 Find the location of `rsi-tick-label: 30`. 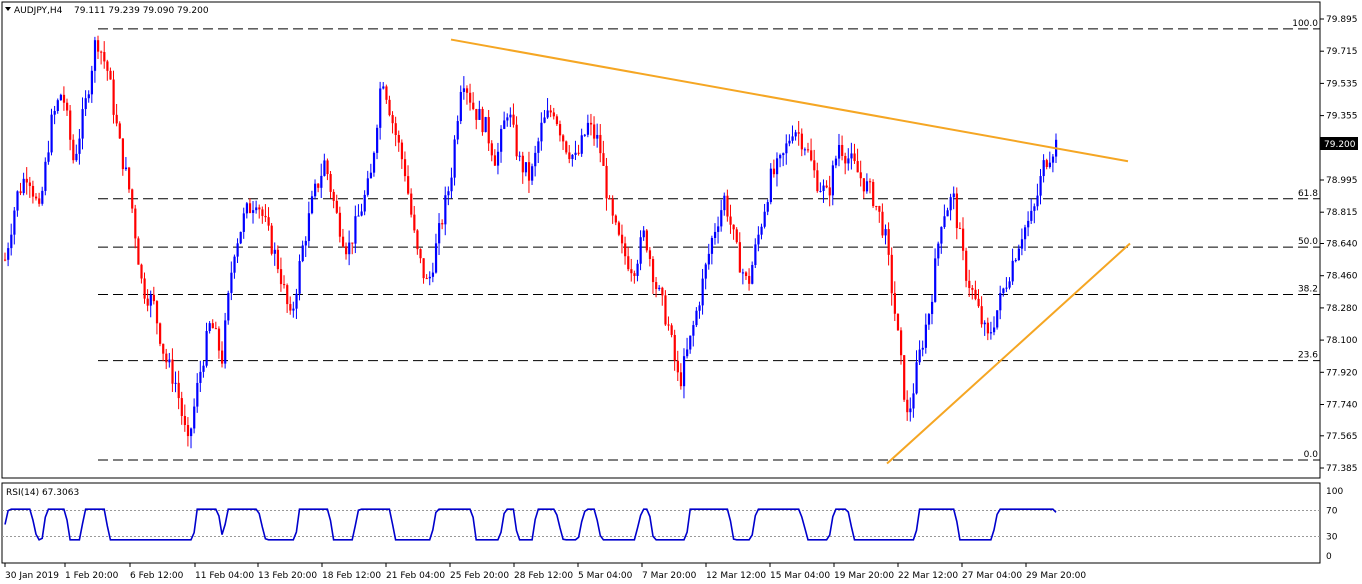

rsi-tick-label: 30 is located at coordinates (1332, 538).